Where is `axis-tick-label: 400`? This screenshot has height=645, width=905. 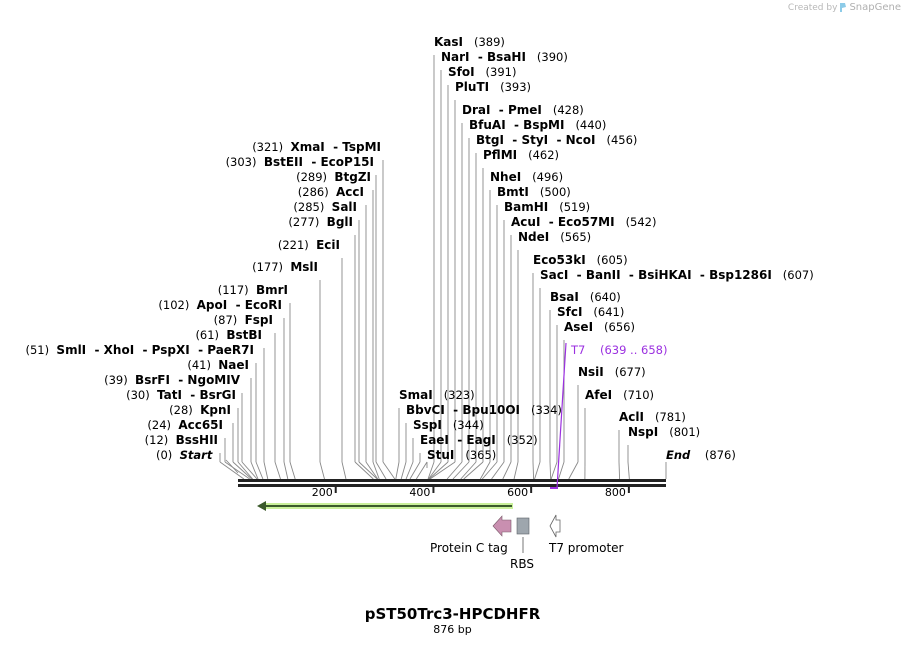 axis-tick-label: 400 is located at coordinates (419, 492).